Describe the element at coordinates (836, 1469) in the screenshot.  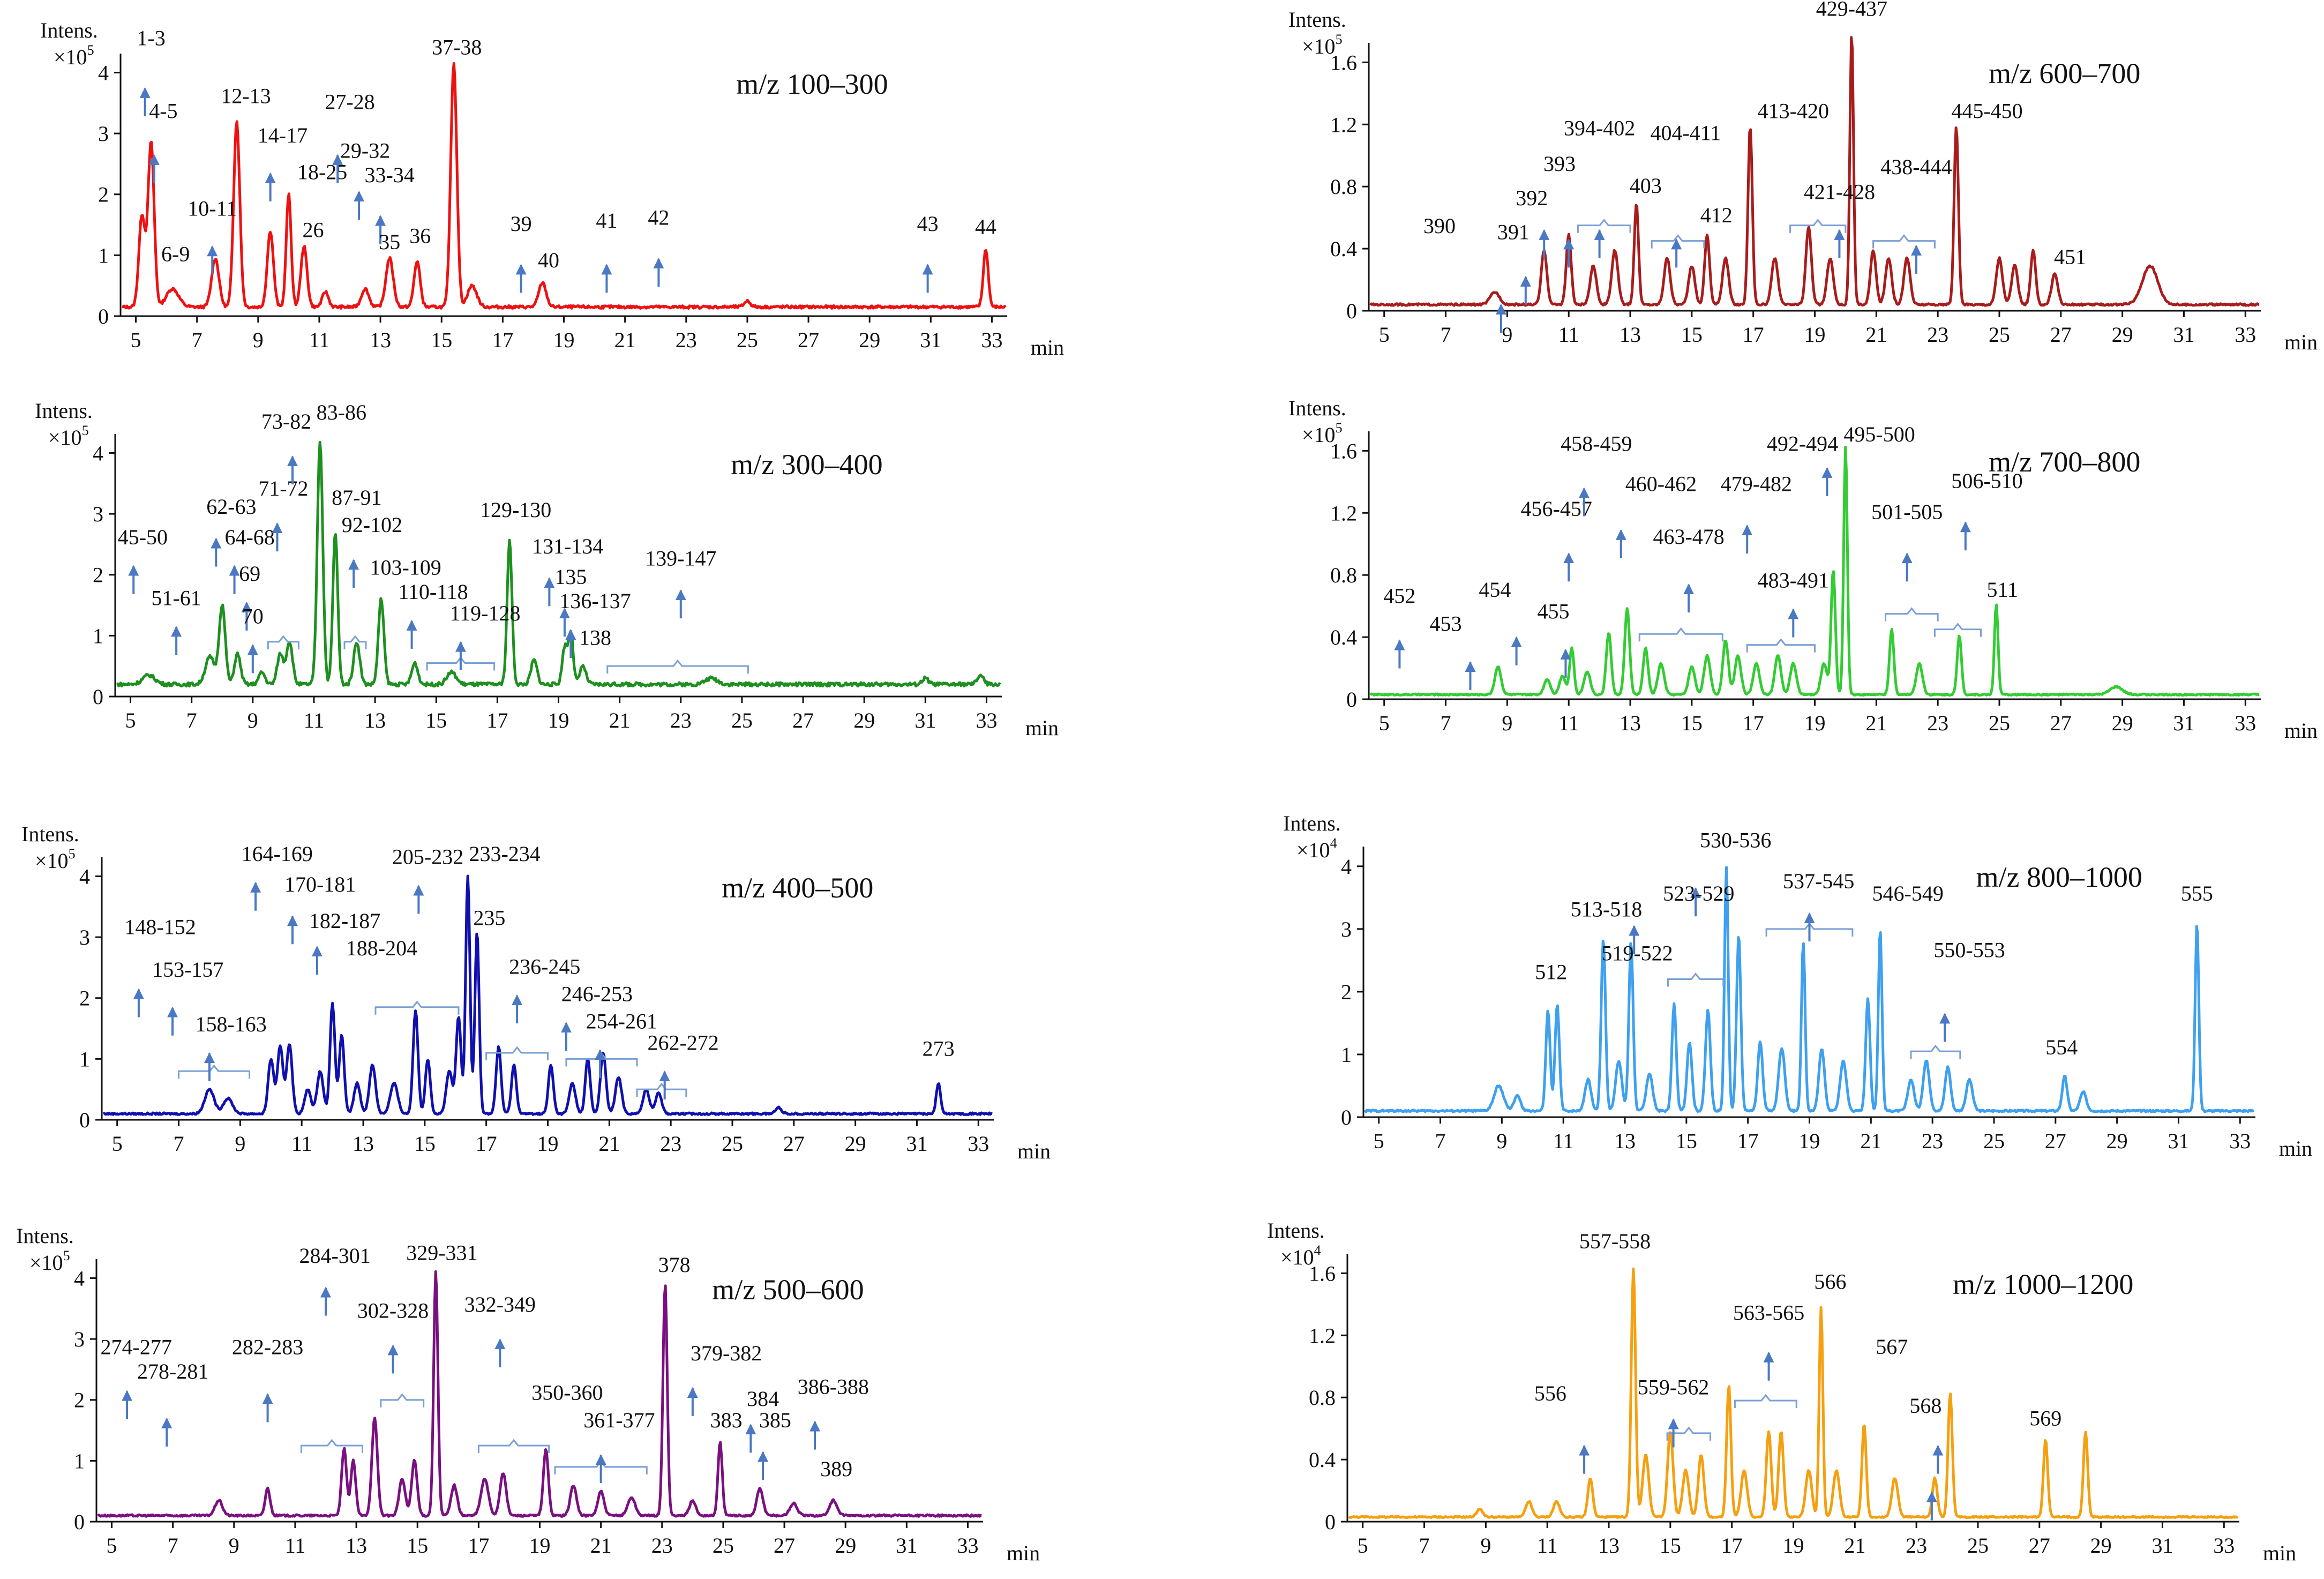
I see `peak-label: 389` at that location.